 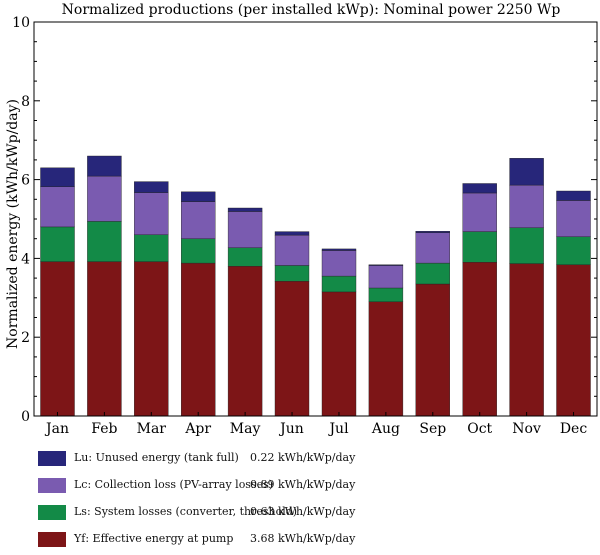 What do you see at coordinates (386, 265) in the screenshot?
I see `bar-segment-aug-s3` at bounding box center [386, 265].